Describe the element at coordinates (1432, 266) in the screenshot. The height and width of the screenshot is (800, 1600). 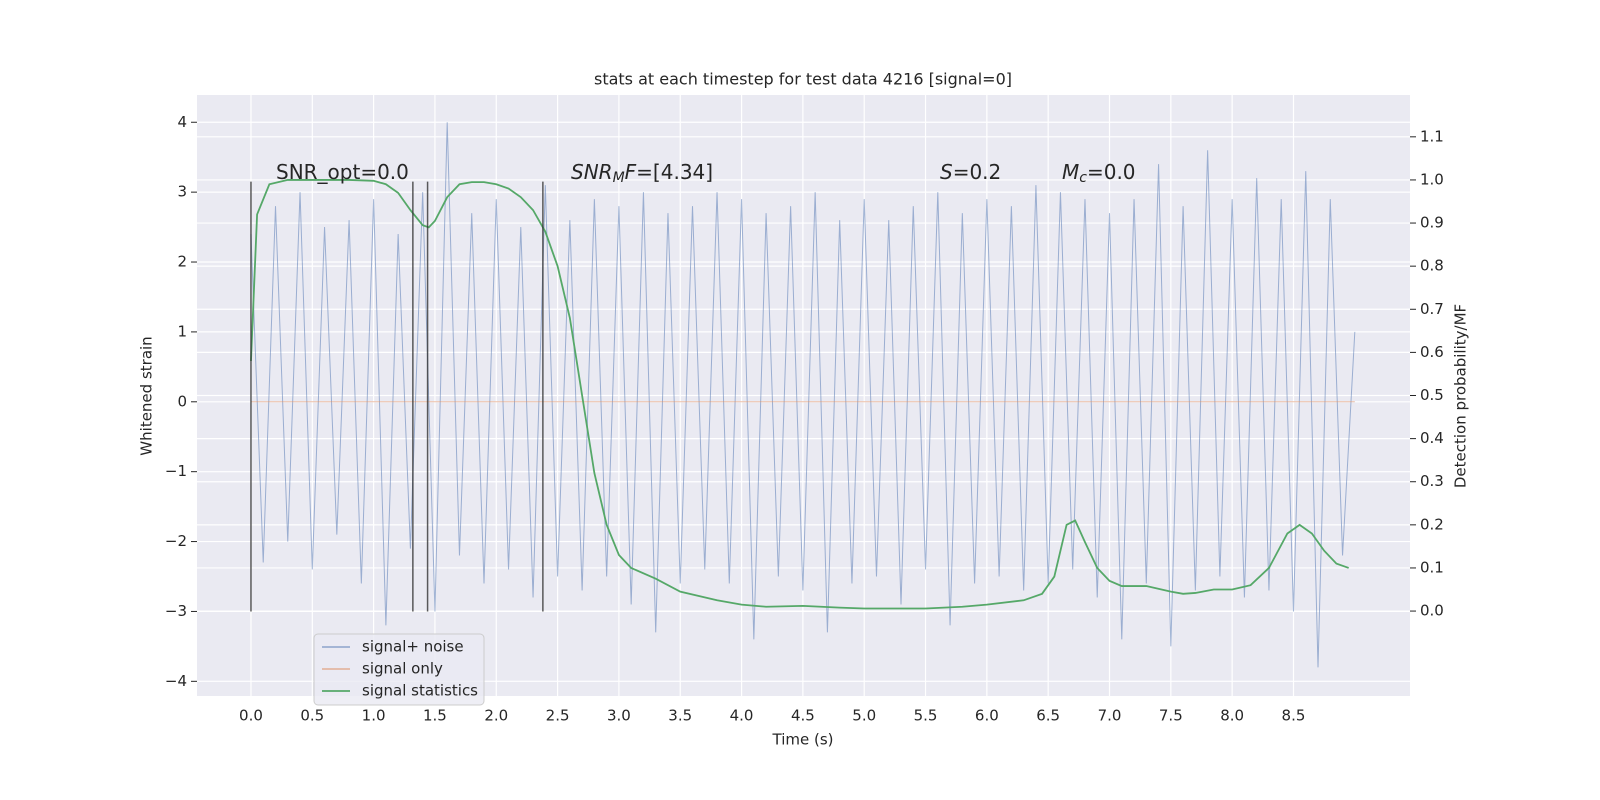
I see `y2-tick-label: 0.8` at that location.